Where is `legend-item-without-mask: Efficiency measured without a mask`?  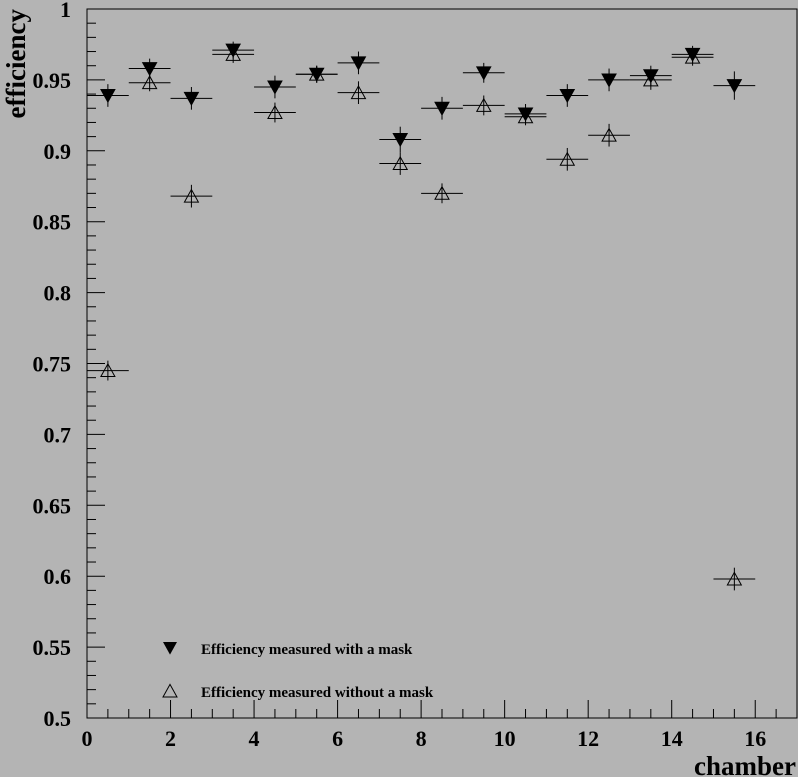
legend-item-without-mask: Efficiency measured without a mask is located at coordinates (298, 692).